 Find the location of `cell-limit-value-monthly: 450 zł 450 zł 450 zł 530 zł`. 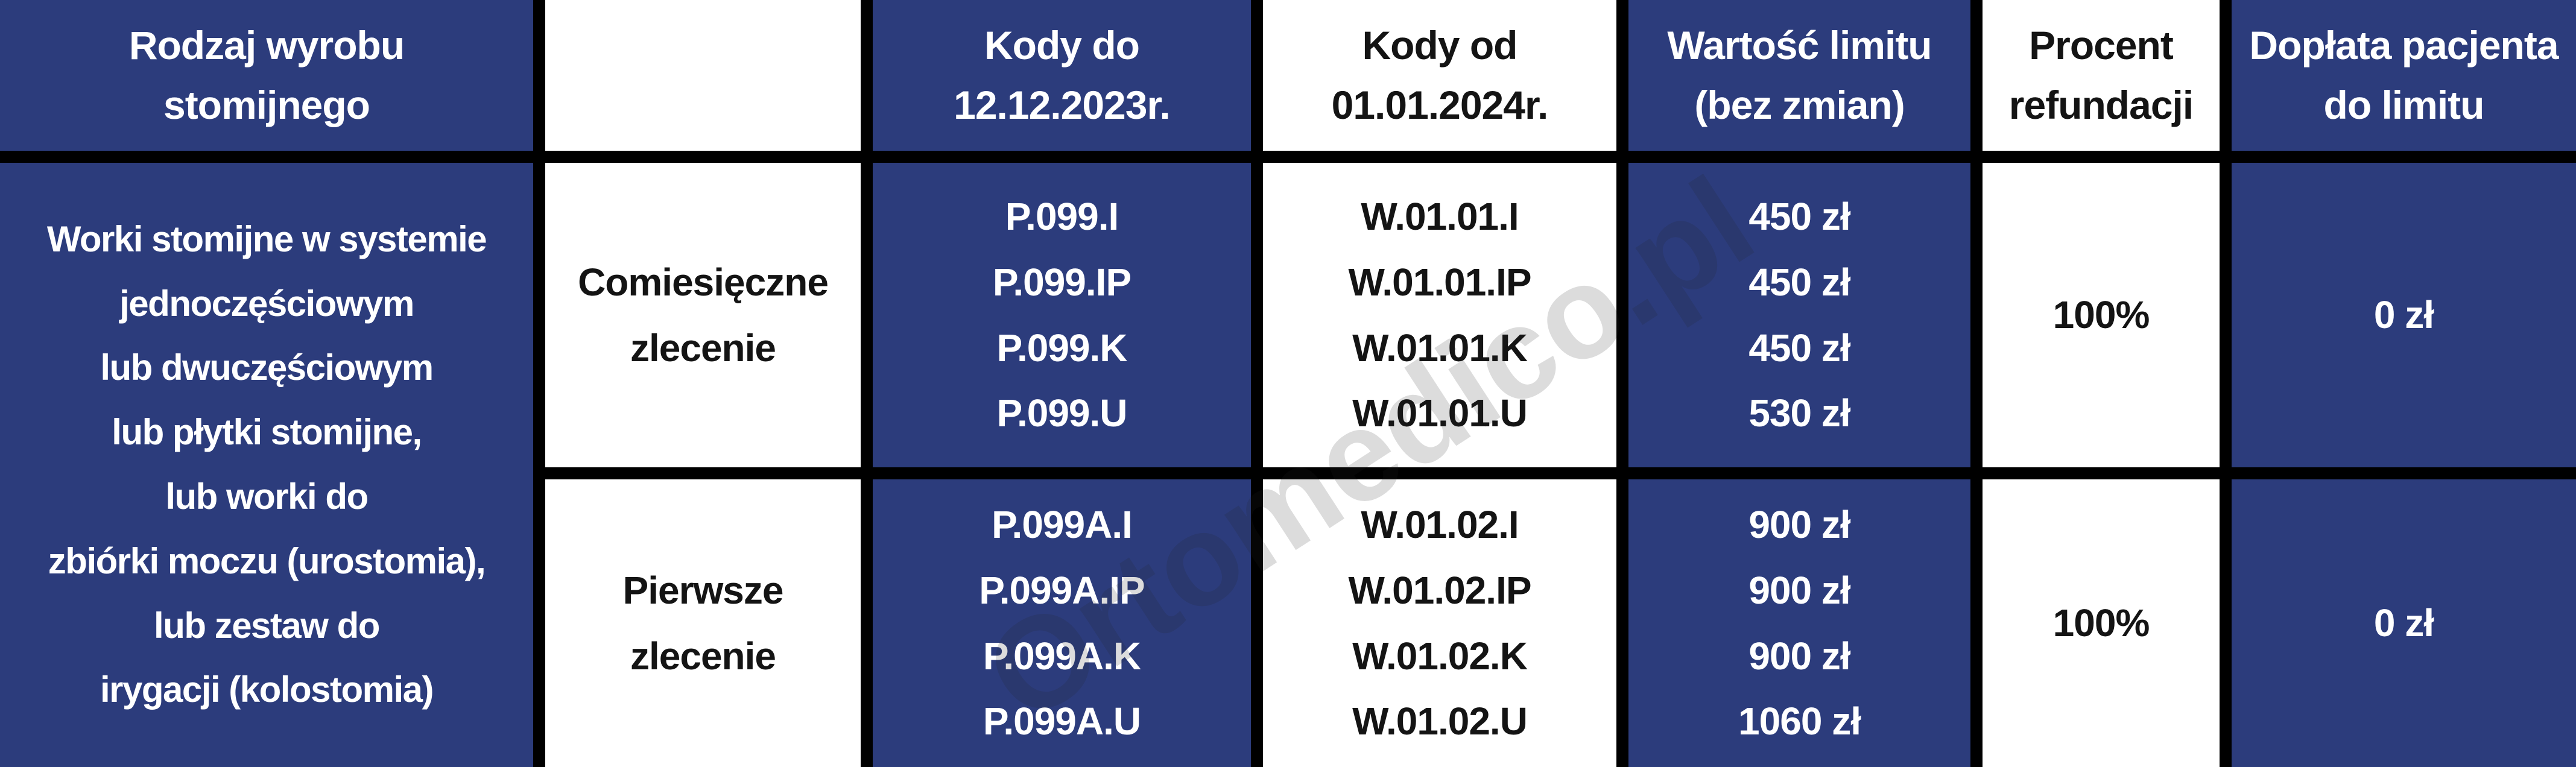

cell-limit-value-monthly: 450 zł 450 zł 450 zł 530 zł is located at coordinates (1799, 315).